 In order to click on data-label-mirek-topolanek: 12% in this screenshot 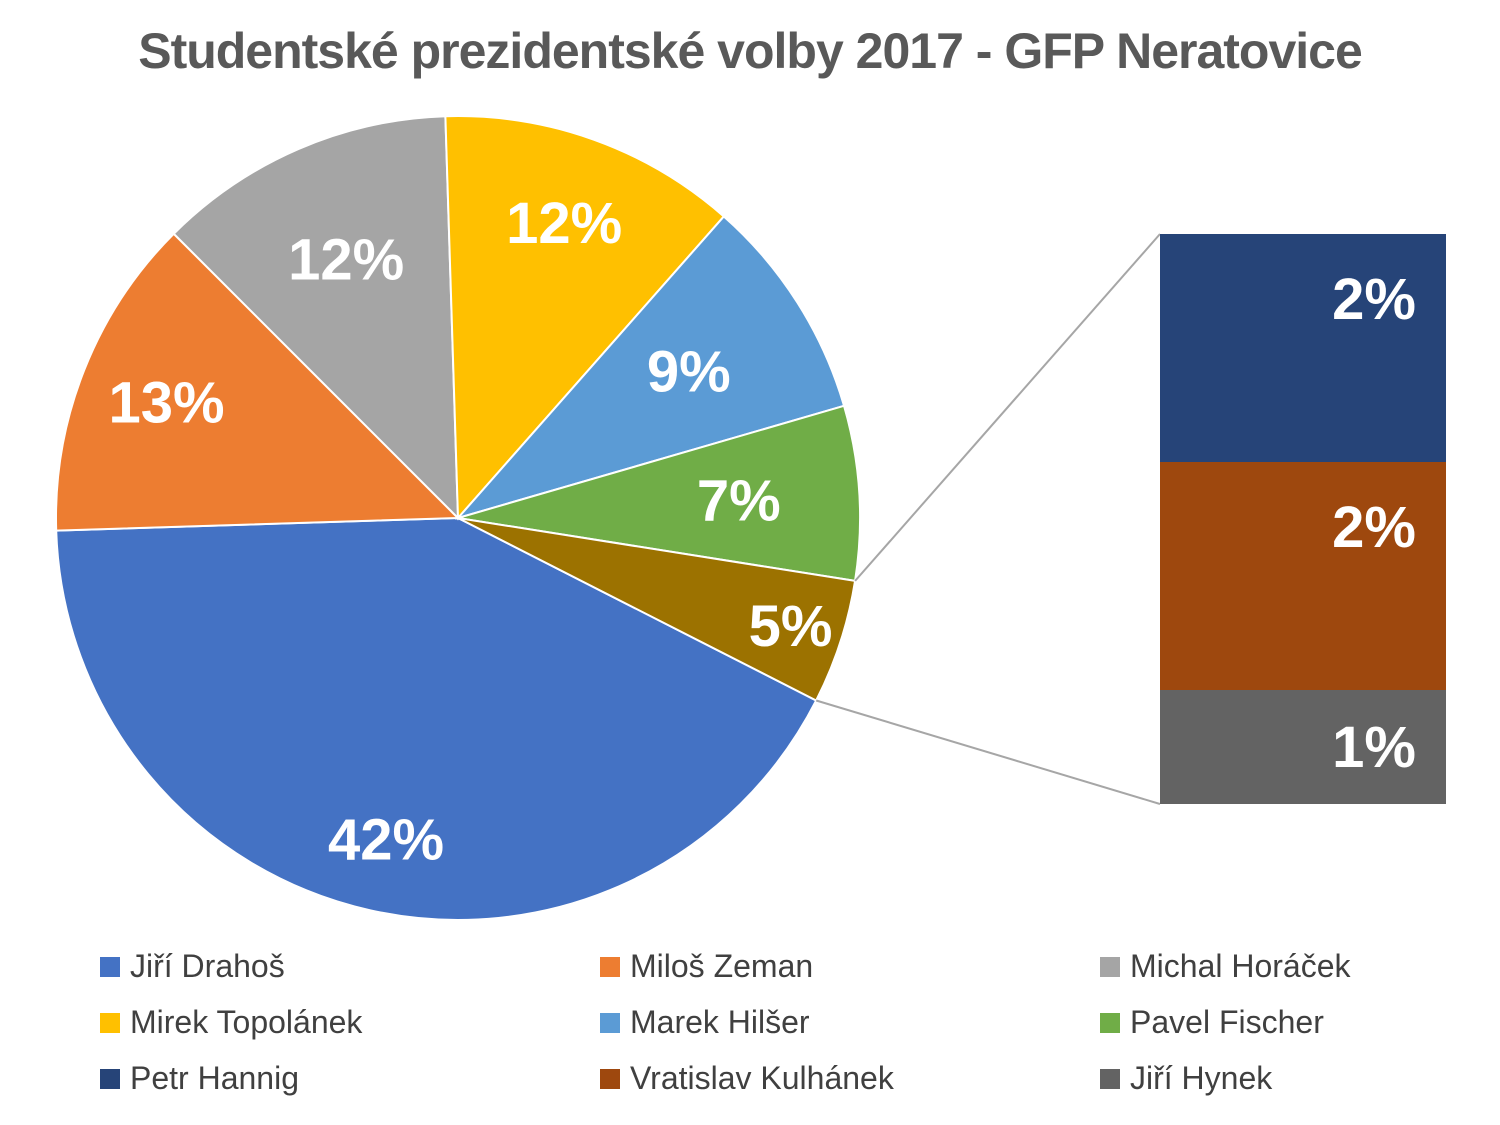, I will do `click(564, 223)`.